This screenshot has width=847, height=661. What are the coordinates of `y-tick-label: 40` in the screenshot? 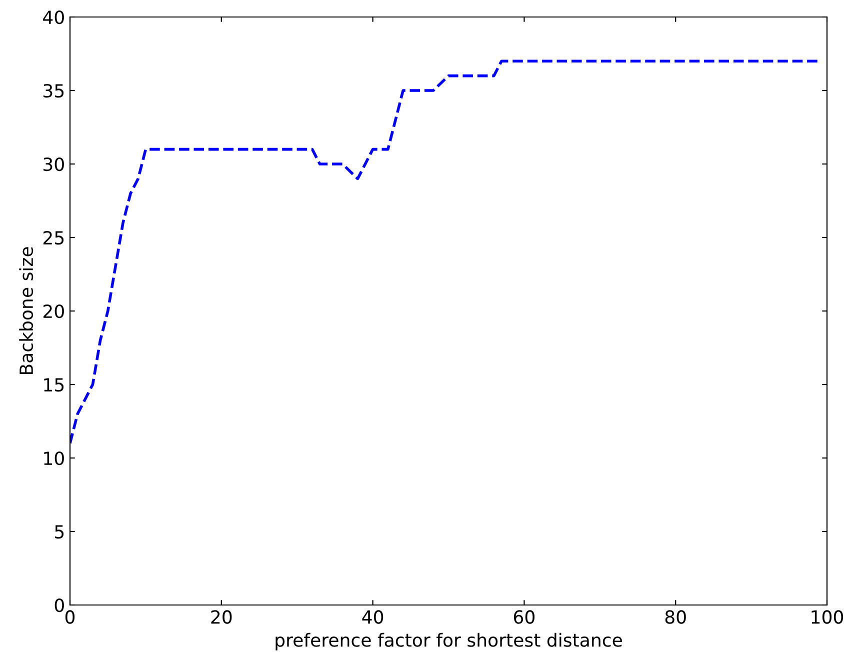 It's located at (53, 17).